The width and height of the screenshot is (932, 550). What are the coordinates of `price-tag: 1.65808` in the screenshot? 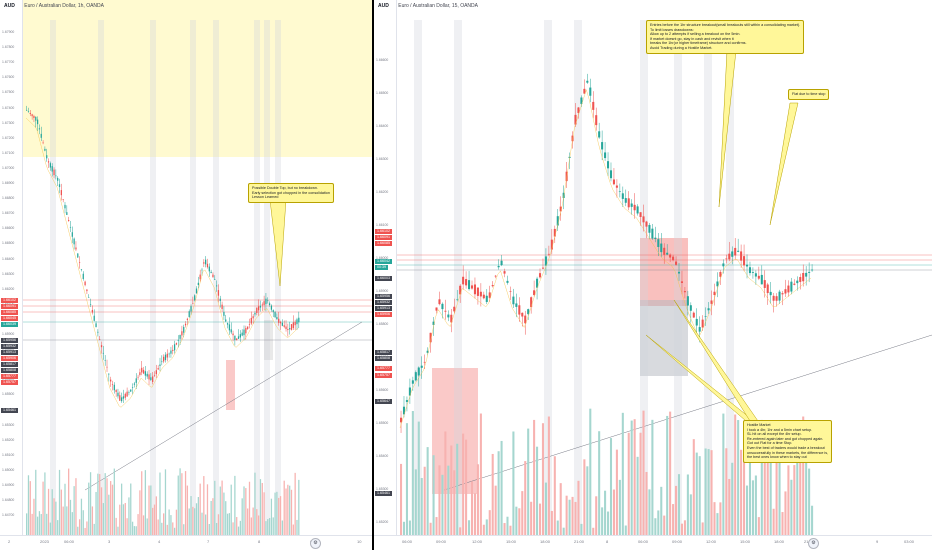 It's located at (383, 358).